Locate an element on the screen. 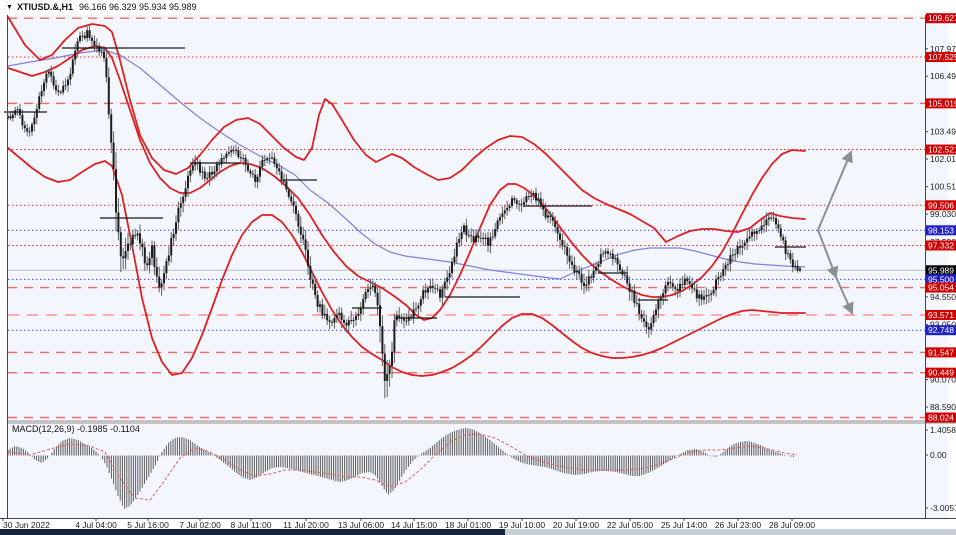 Image resolution: width=956 pixels, height=535 pixels. price-axis-label: 103.490 is located at coordinates (943, 132).